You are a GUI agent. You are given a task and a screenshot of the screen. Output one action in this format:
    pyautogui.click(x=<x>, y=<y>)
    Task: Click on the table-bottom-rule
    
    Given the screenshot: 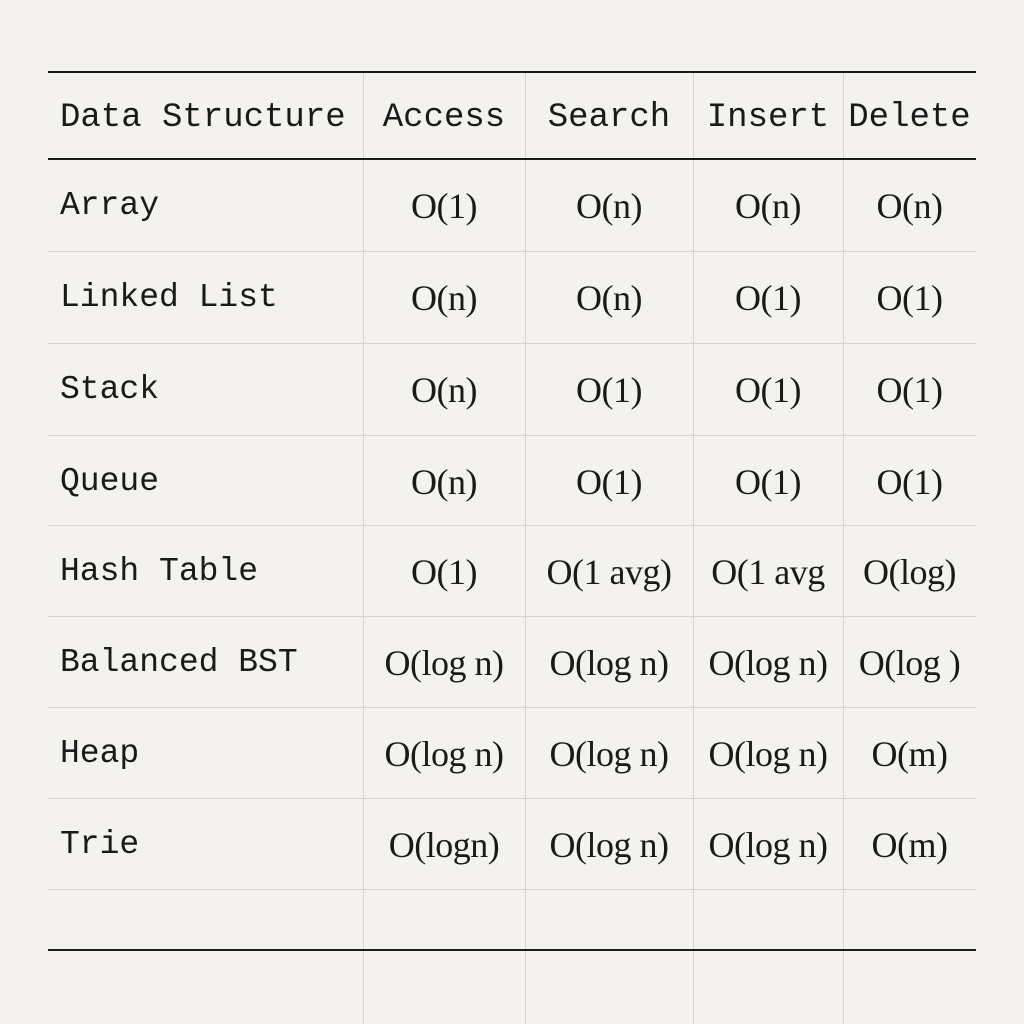 What is the action you would take?
    pyautogui.click(x=512, y=950)
    